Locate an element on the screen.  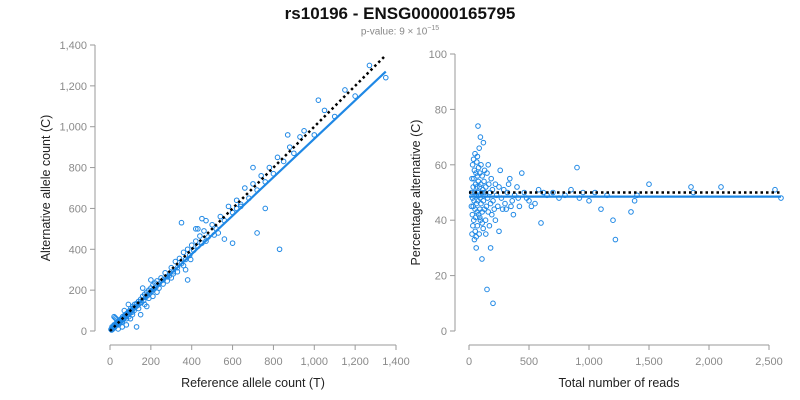
y-tick-label: 40 is located at coordinates (441, 221).